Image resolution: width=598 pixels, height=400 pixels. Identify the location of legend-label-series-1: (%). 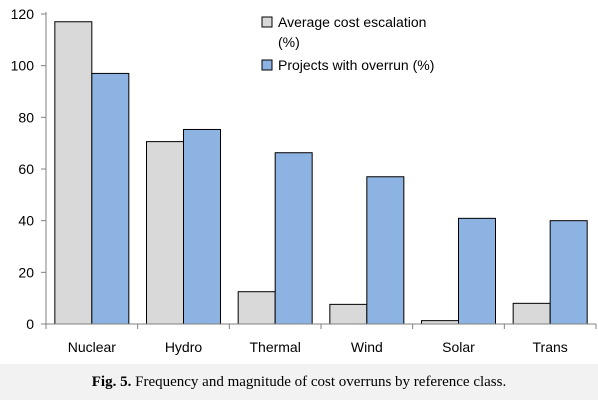
(289, 42).